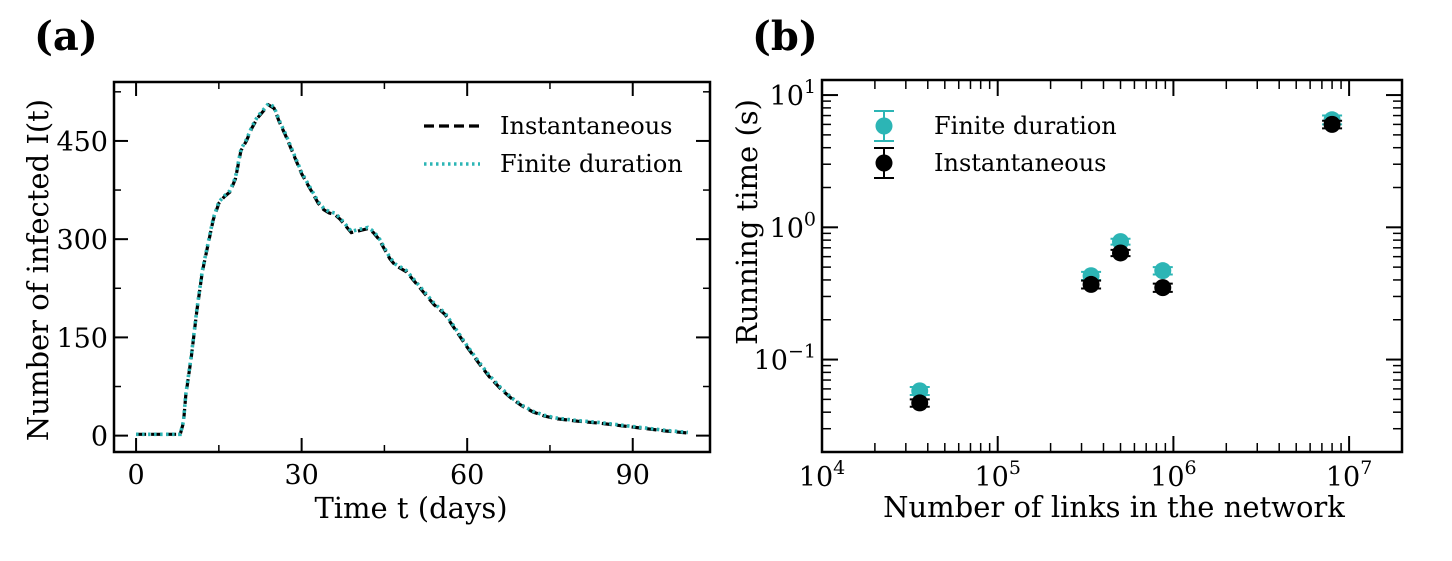  I want to click on panel-a-xtick-label: 0, so click(135, 475).